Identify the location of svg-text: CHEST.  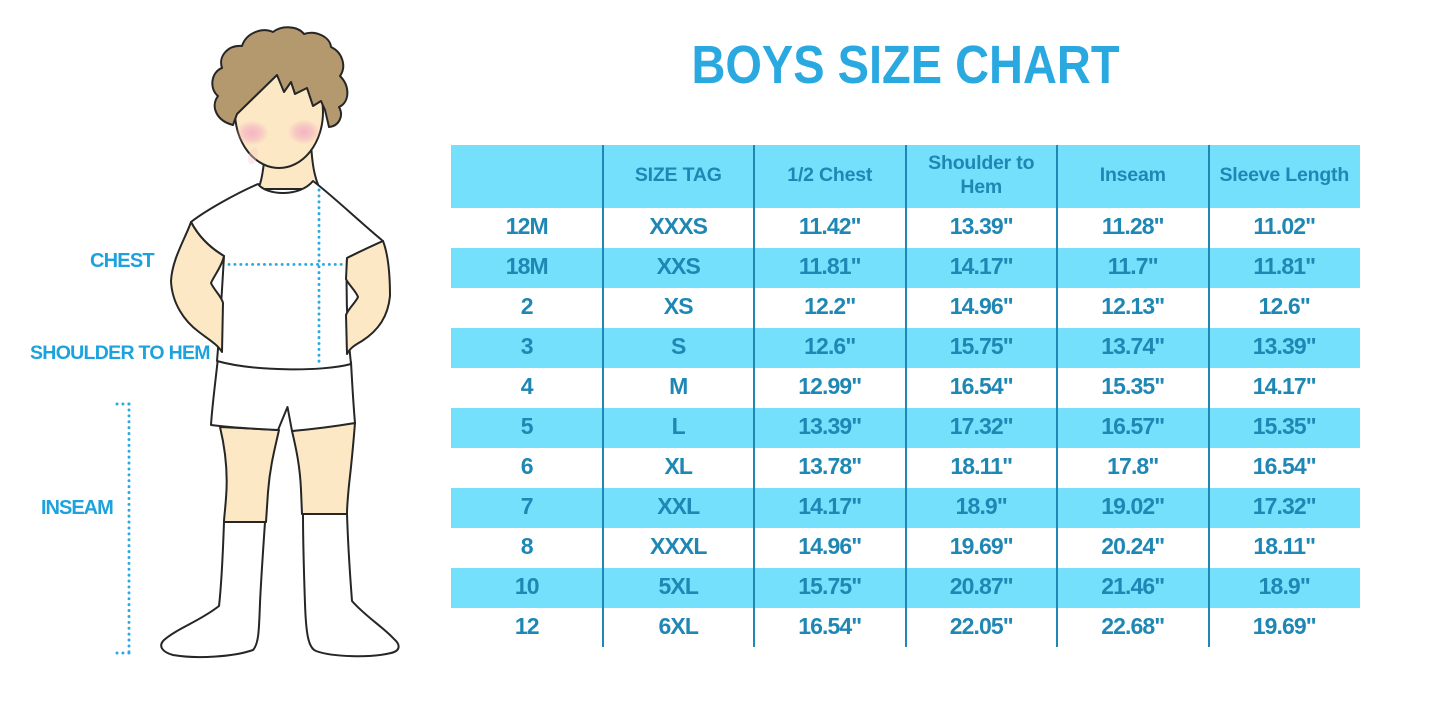
(122, 261).